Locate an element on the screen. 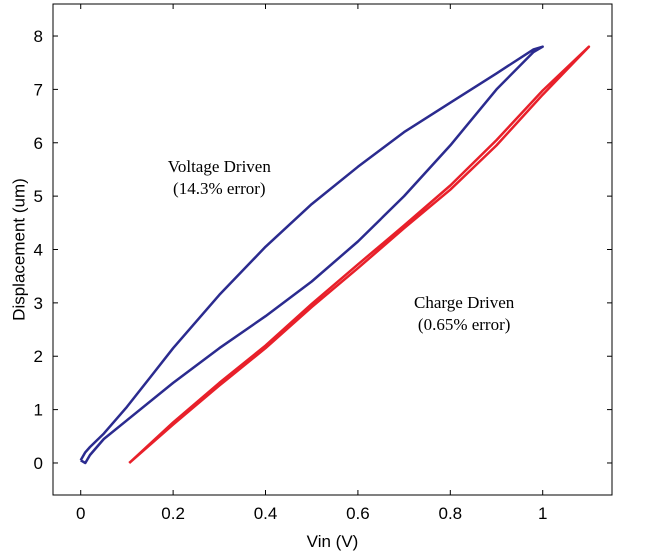  y-tick-label: 3 is located at coordinates (38, 303).